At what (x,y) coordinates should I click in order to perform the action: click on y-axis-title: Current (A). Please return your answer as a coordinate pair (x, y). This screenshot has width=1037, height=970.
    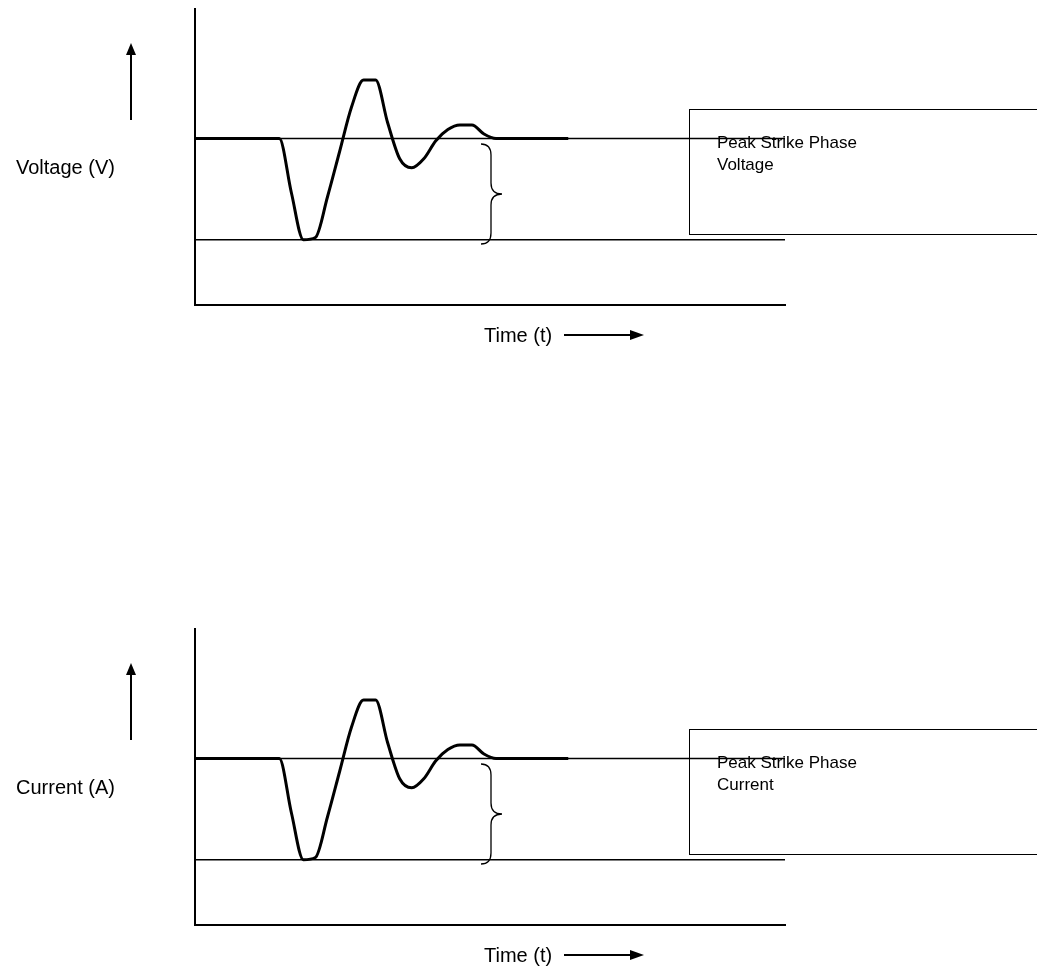
    Looking at the image, I should click on (65, 787).